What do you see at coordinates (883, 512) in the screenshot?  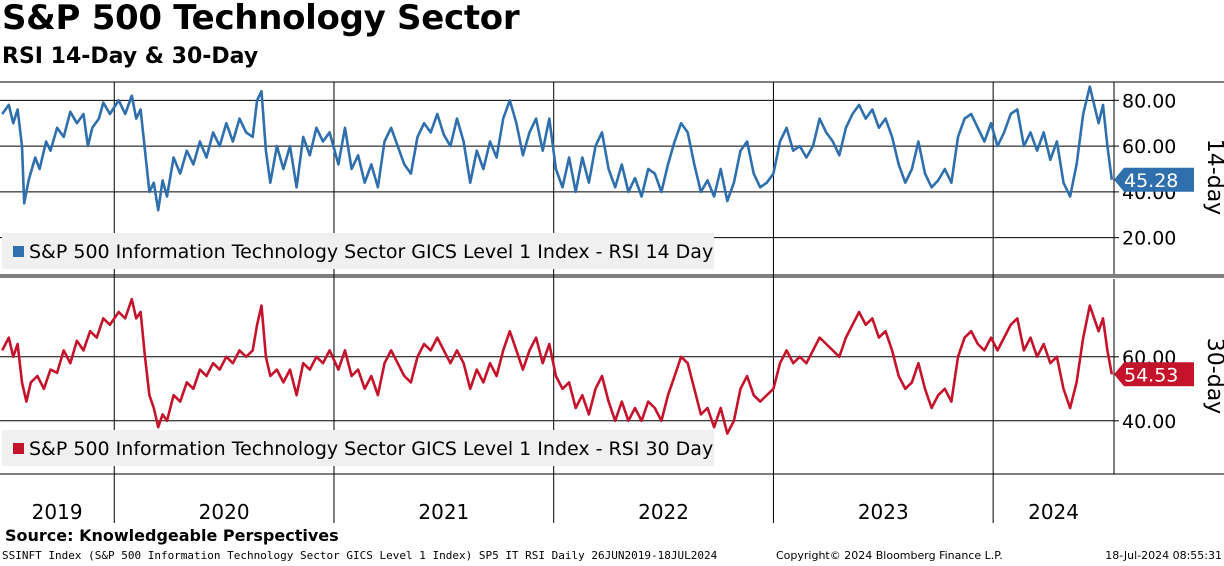 I see `x-tick-label-2023: 2023` at bounding box center [883, 512].